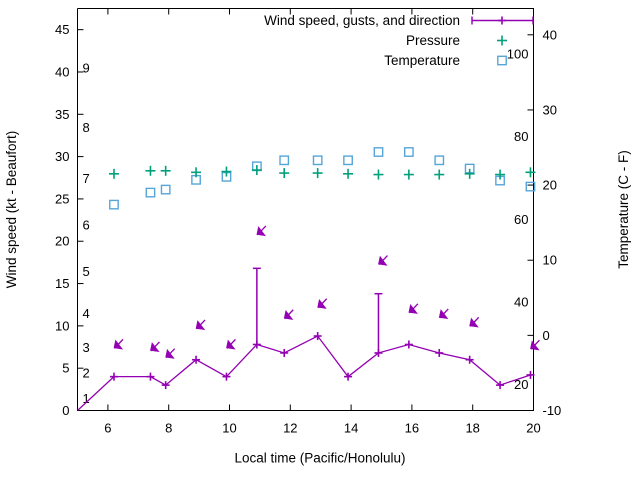 The height and width of the screenshot is (480, 640). Describe the element at coordinates (86, 127) in the screenshot. I see `beaufort-label: 8` at that location.